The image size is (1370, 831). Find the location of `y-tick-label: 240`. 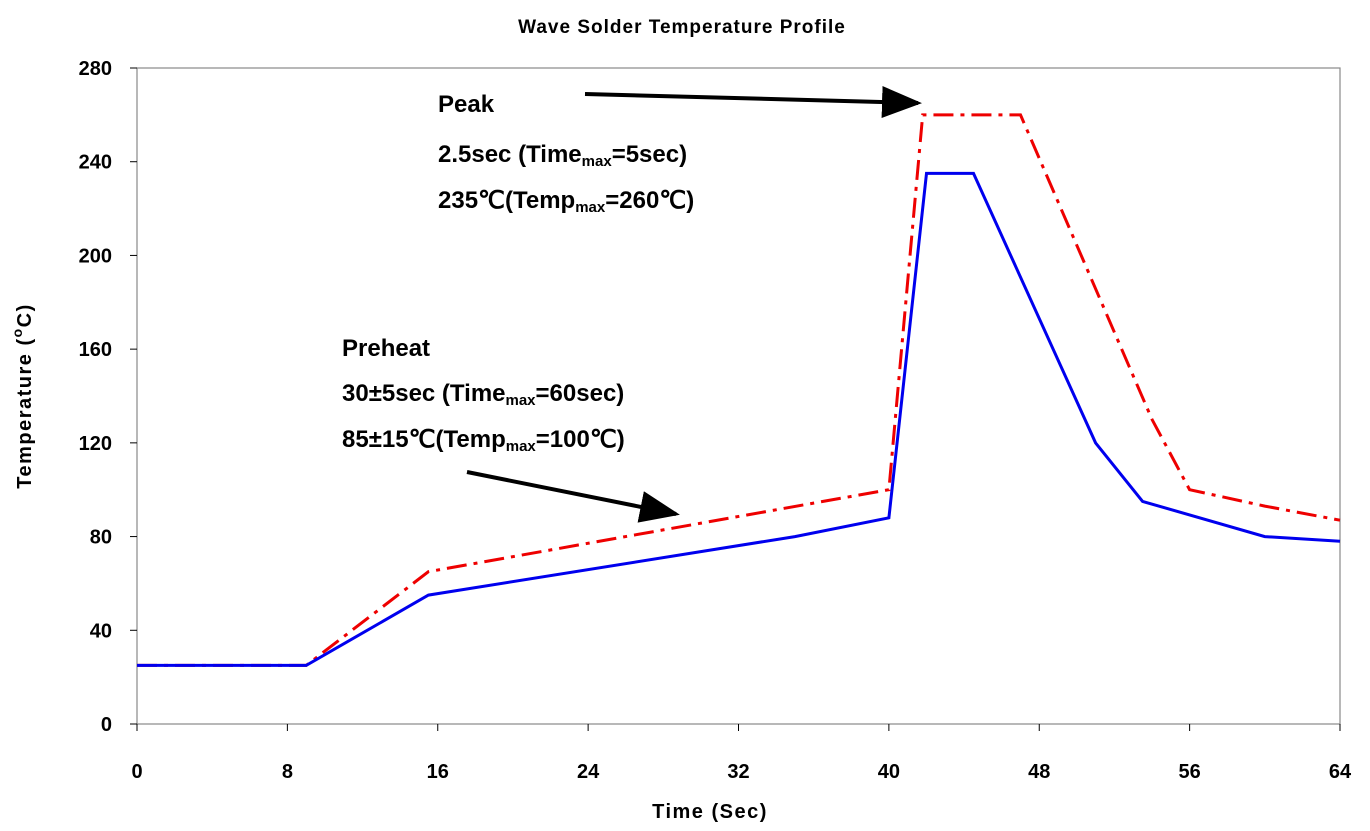

y-tick-label: 240 is located at coordinates (95, 163).